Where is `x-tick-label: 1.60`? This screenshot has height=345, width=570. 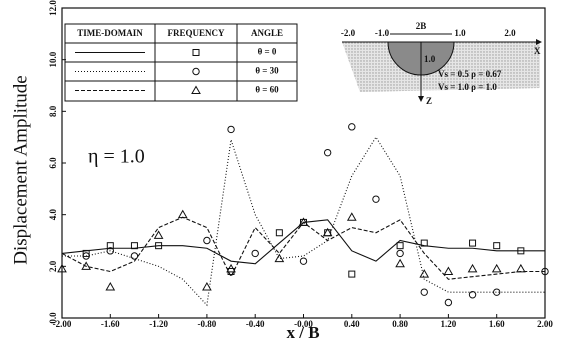 x-tick-label: 1.60 is located at coordinates (497, 324).